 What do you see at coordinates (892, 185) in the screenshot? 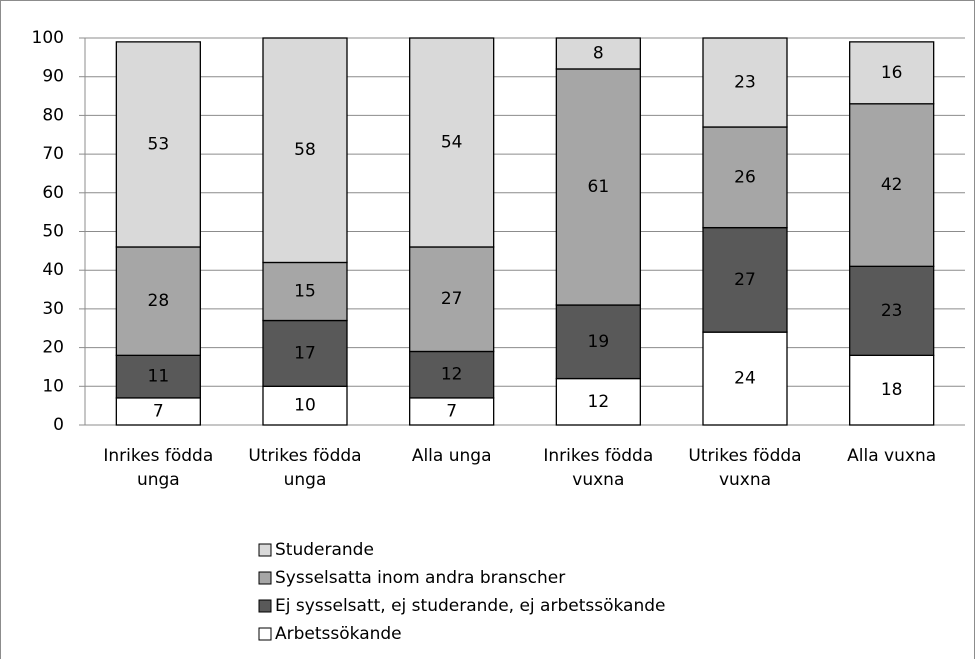
I see `data-label: 42` at bounding box center [892, 185].